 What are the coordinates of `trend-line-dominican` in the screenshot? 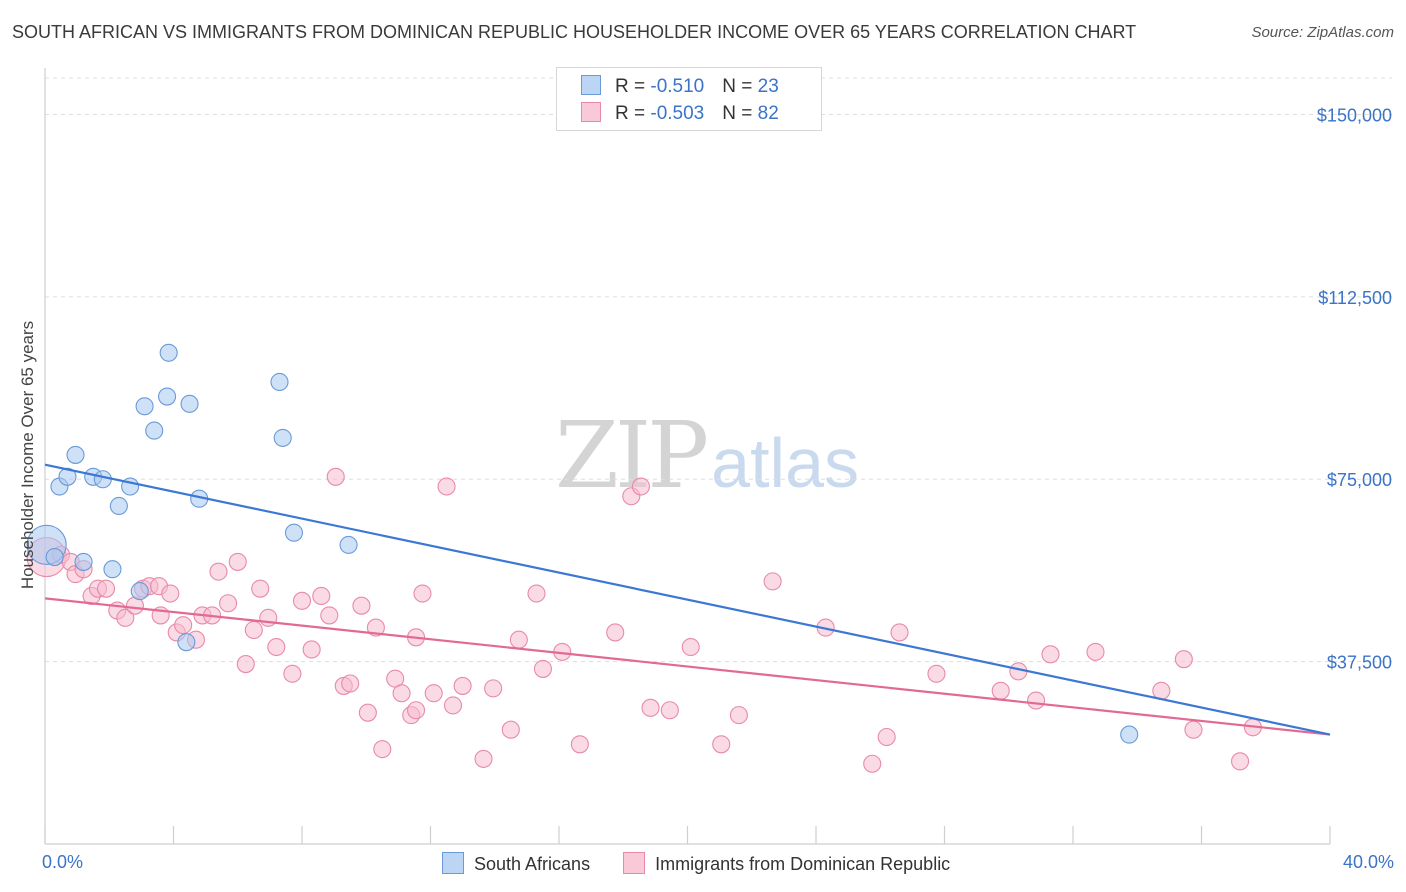 It's located at (687, 666).